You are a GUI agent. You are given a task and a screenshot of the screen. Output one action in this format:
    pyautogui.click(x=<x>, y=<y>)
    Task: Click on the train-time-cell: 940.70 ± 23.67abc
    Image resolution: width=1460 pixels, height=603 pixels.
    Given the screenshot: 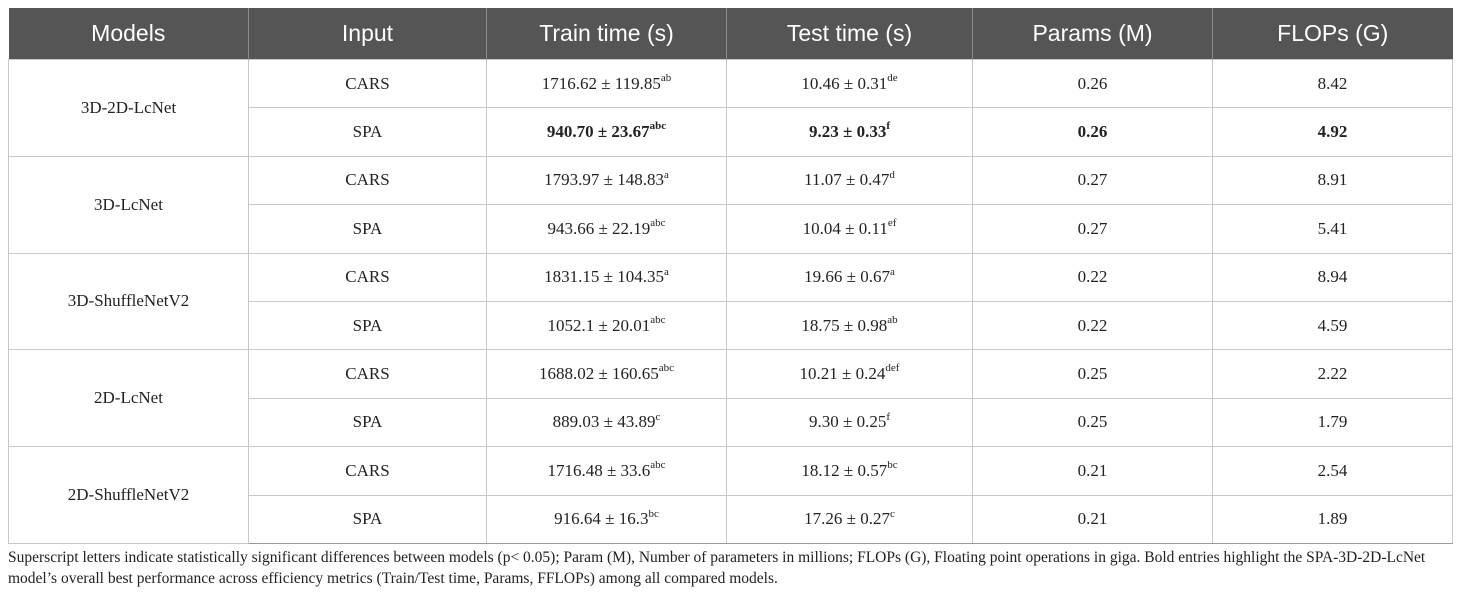 What is the action you would take?
    pyautogui.click(x=606, y=132)
    